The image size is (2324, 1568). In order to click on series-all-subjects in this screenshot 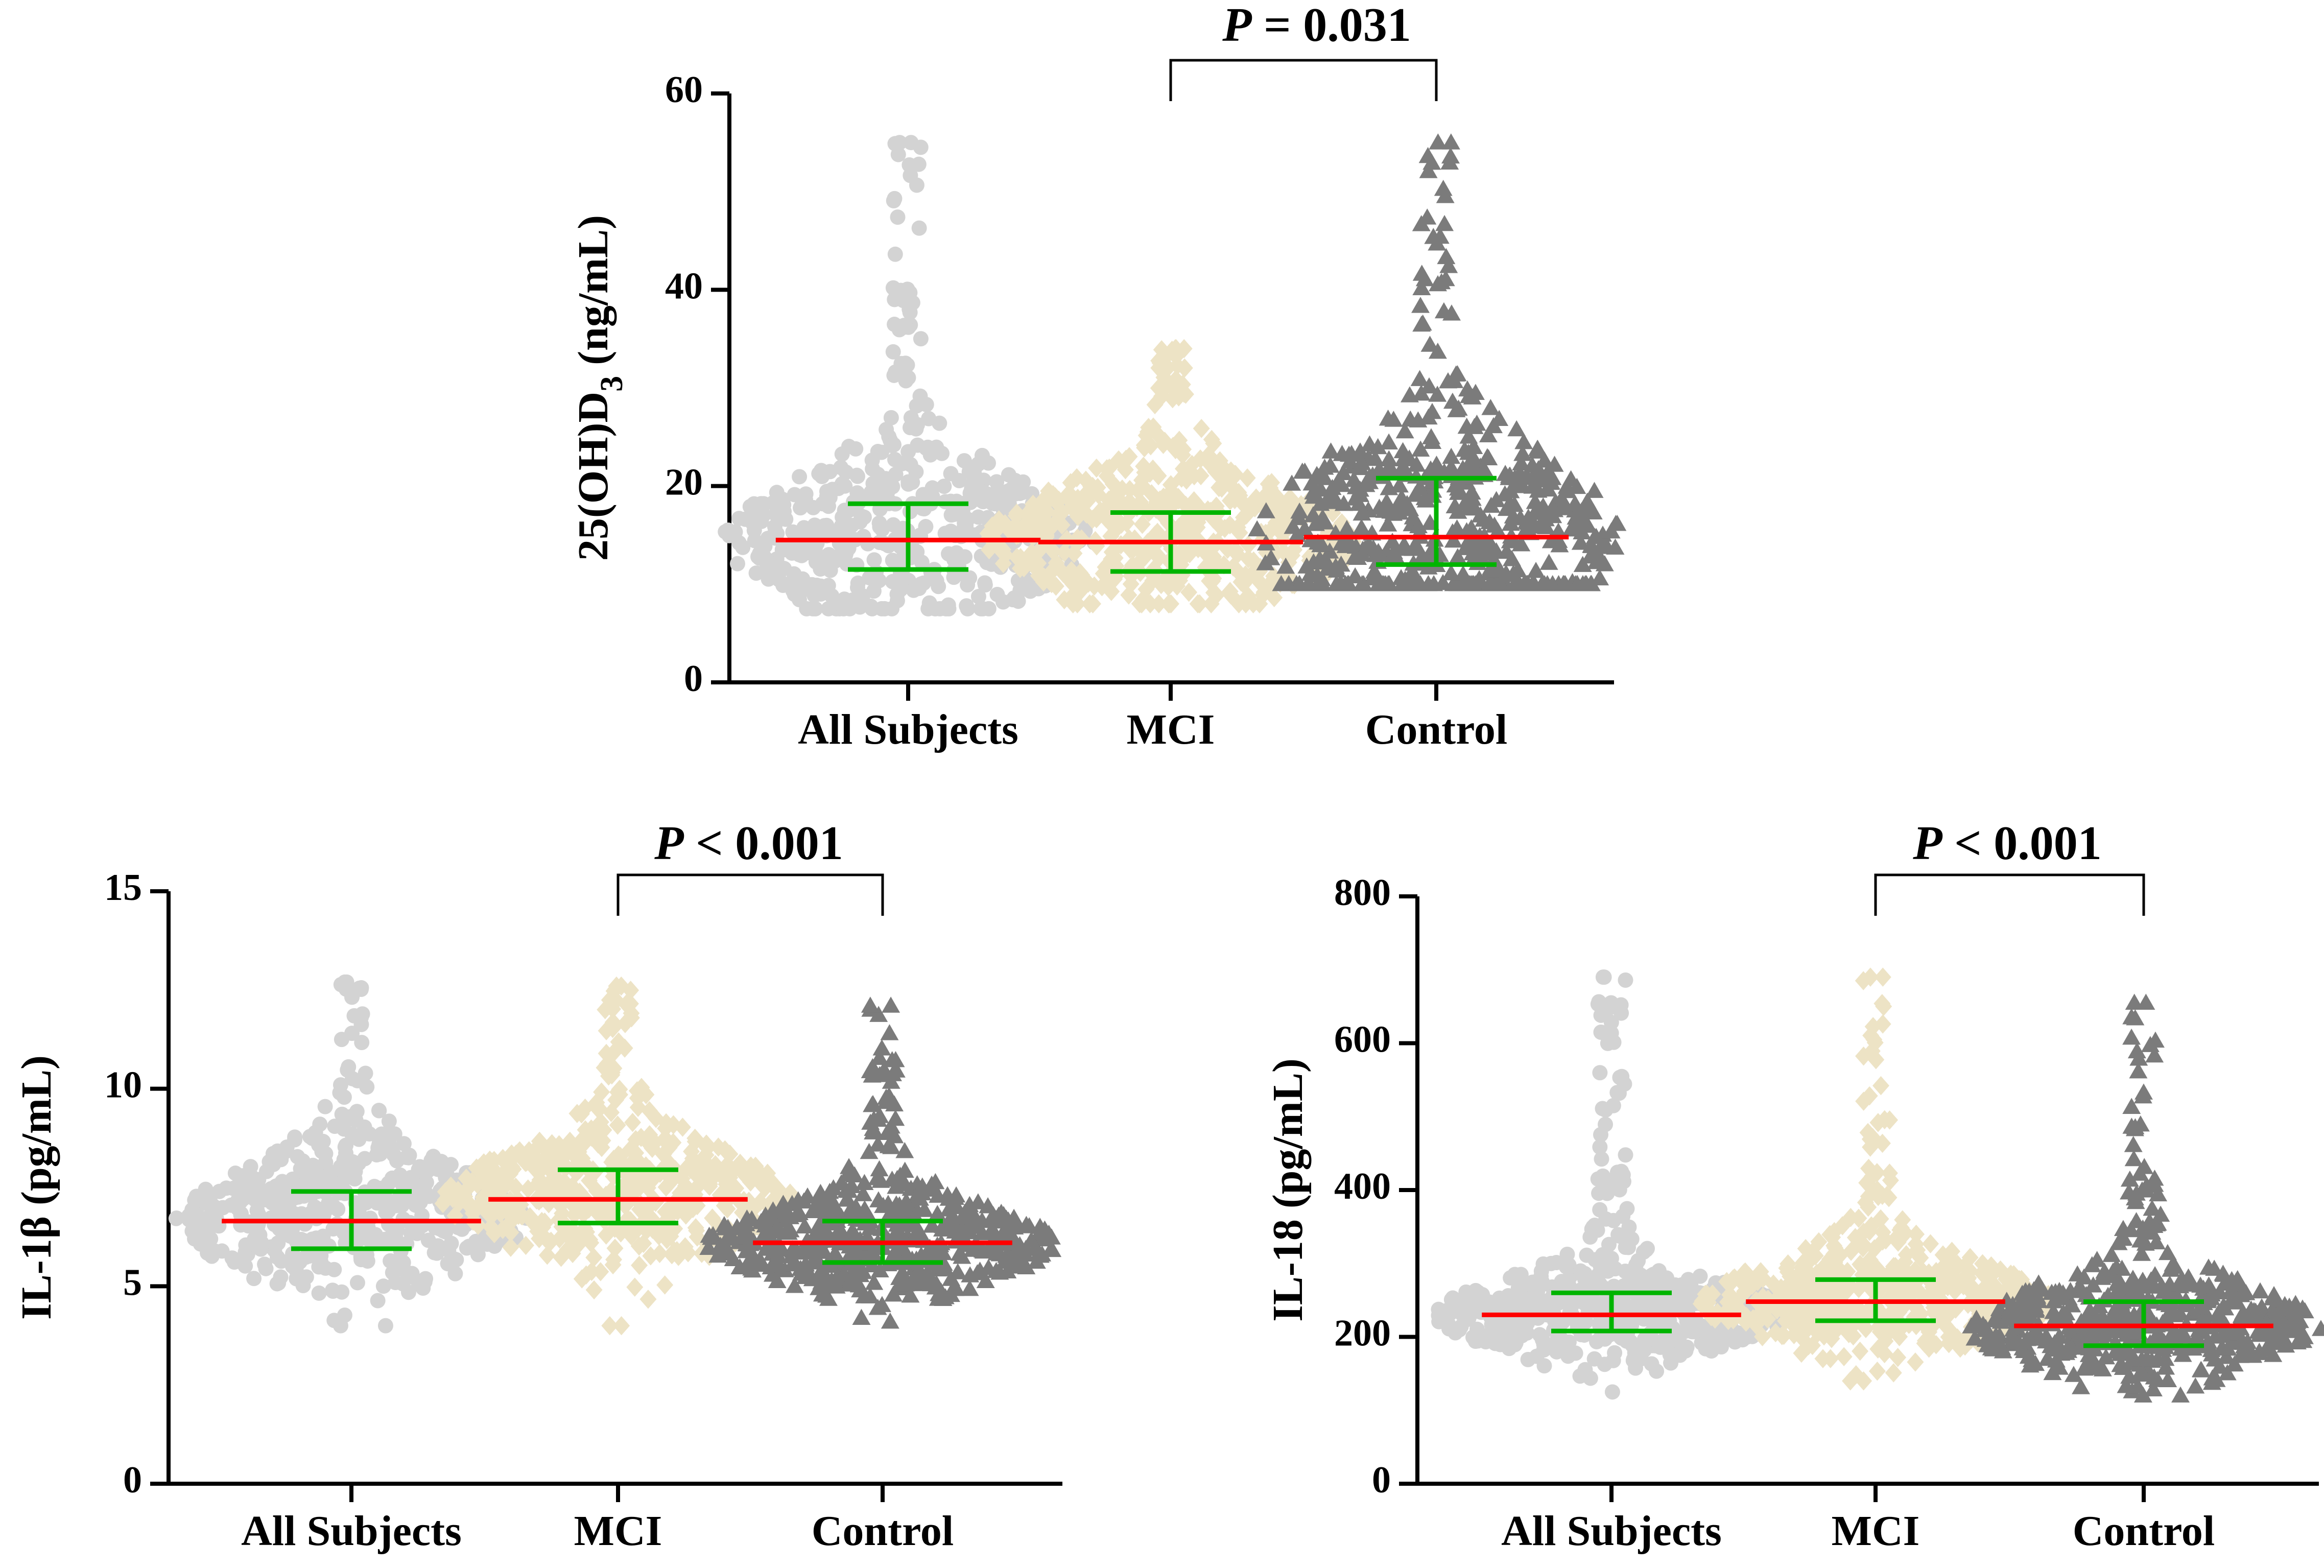, I will do `click(1612, 1184)`.